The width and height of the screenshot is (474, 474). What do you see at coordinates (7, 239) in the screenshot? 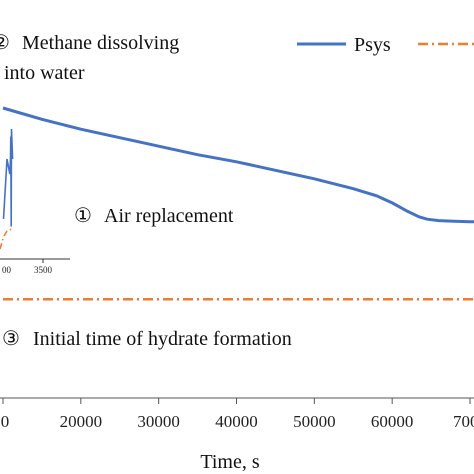
I see `inset-series-orange` at bounding box center [7, 239].